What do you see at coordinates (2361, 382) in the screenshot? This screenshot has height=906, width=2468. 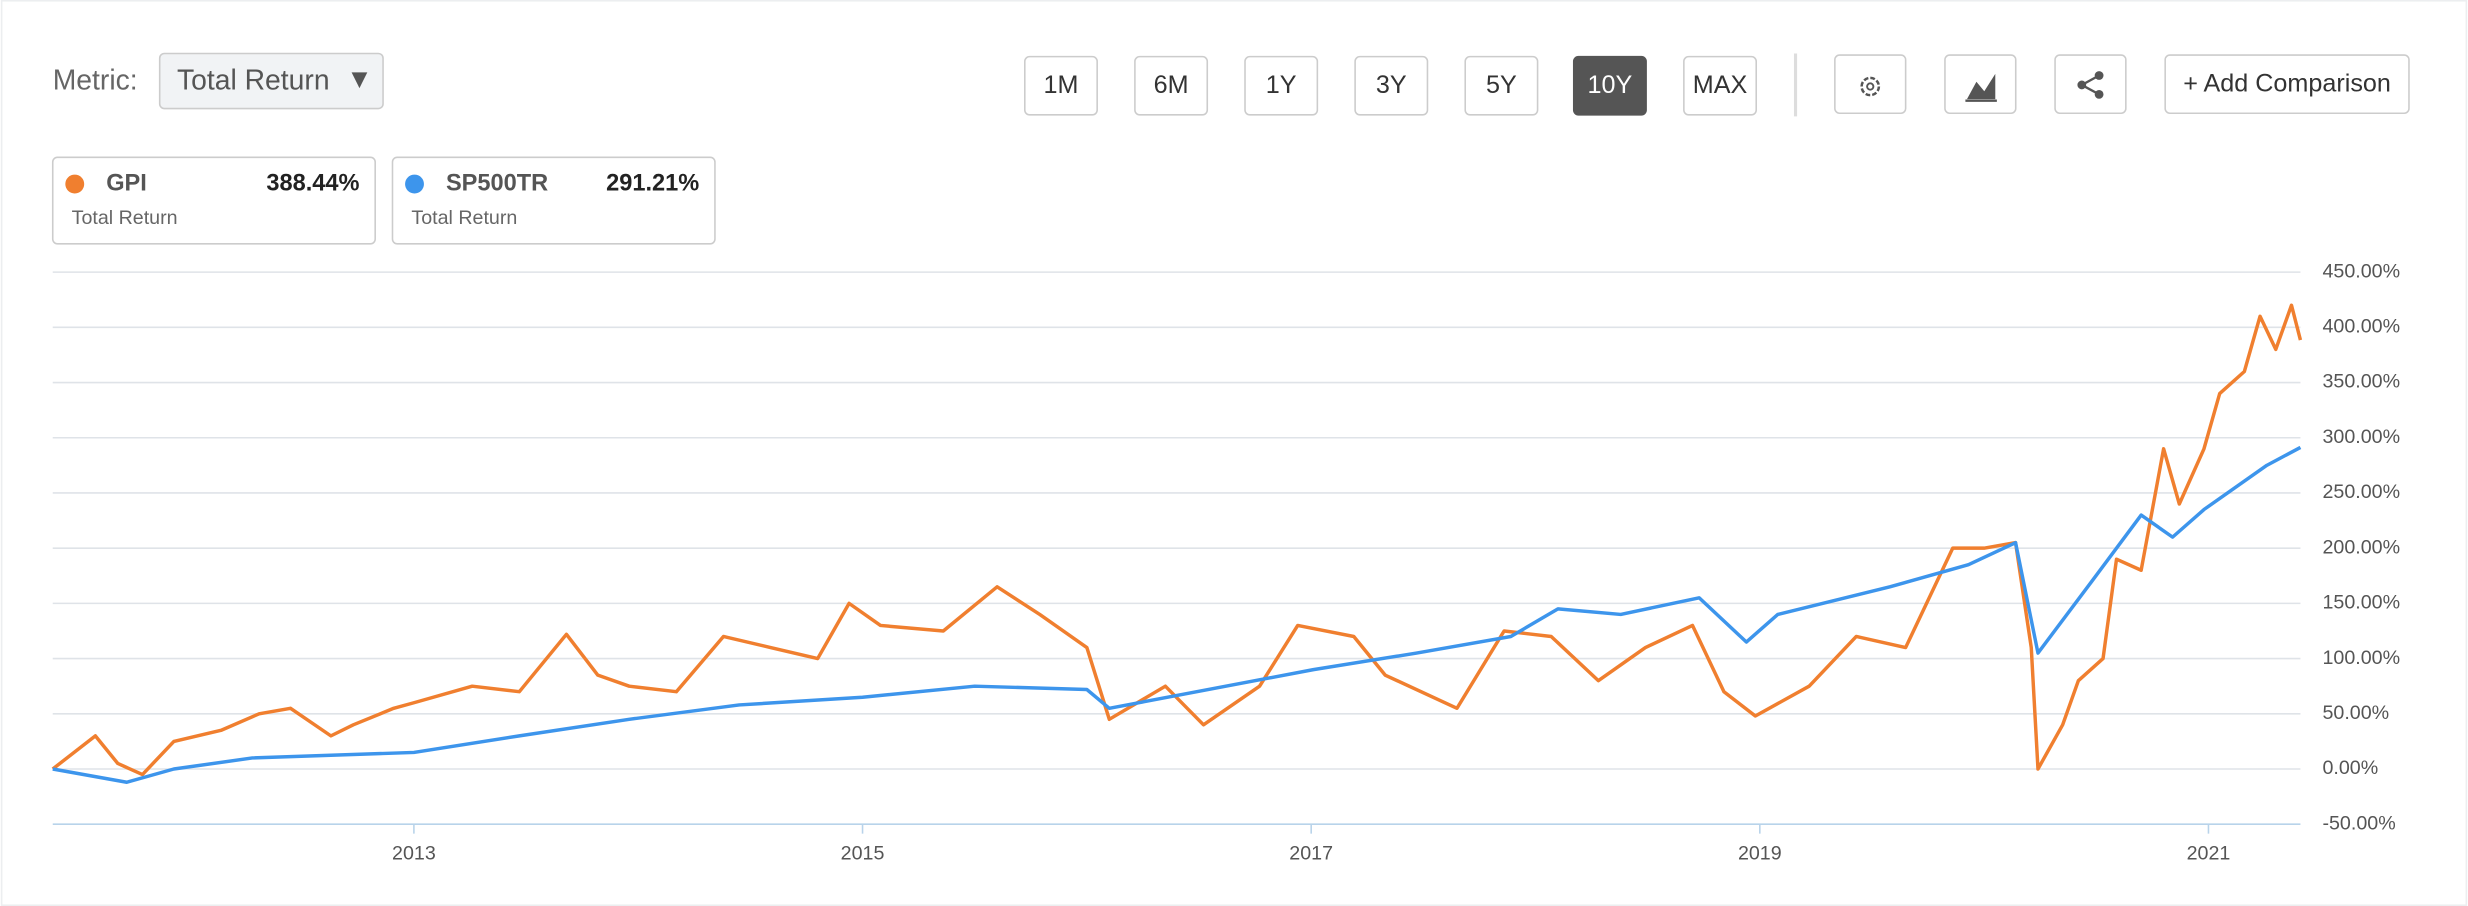 I see `y-tick-label: 350.00%` at bounding box center [2361, 382].